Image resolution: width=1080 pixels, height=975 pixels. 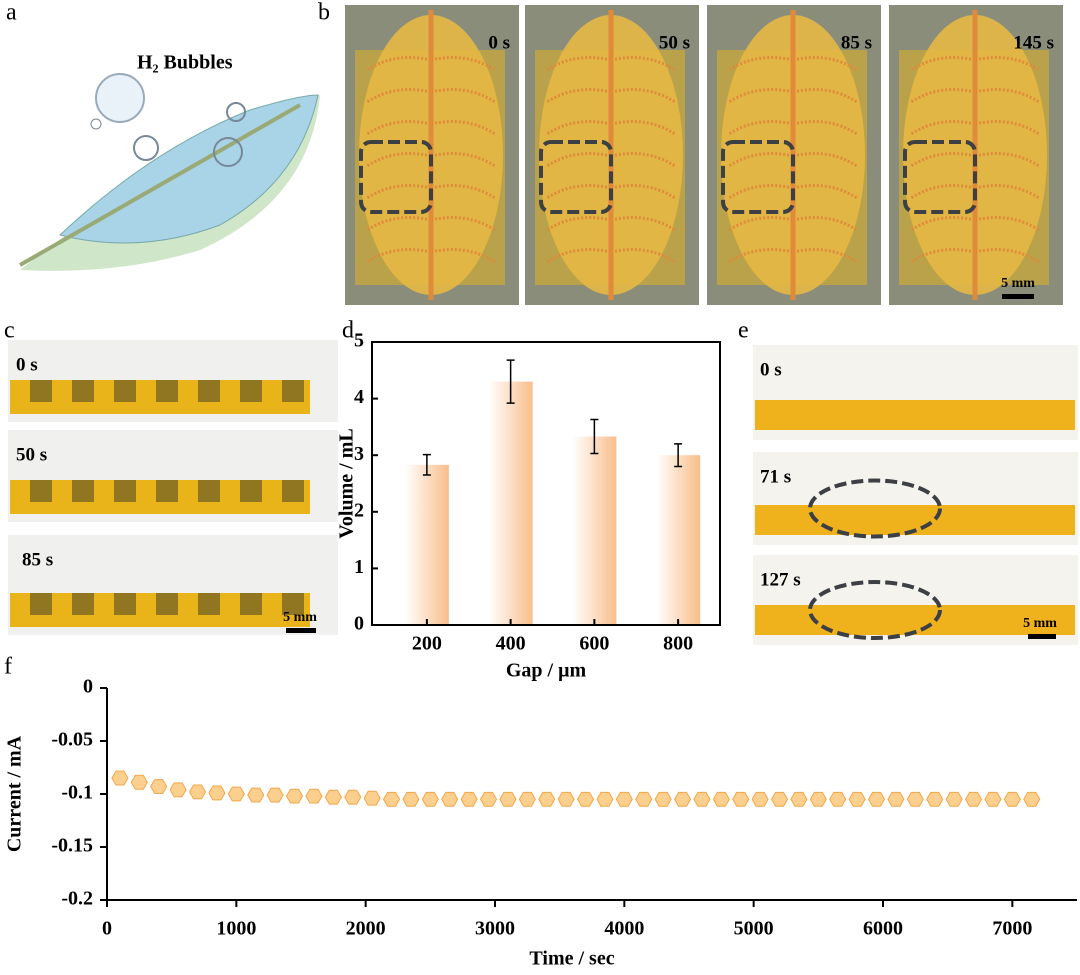 What do you see at coordinates (594, 644) in the screenshot?
I see `x-tick-label: 600` at bounding box center [594, 644].